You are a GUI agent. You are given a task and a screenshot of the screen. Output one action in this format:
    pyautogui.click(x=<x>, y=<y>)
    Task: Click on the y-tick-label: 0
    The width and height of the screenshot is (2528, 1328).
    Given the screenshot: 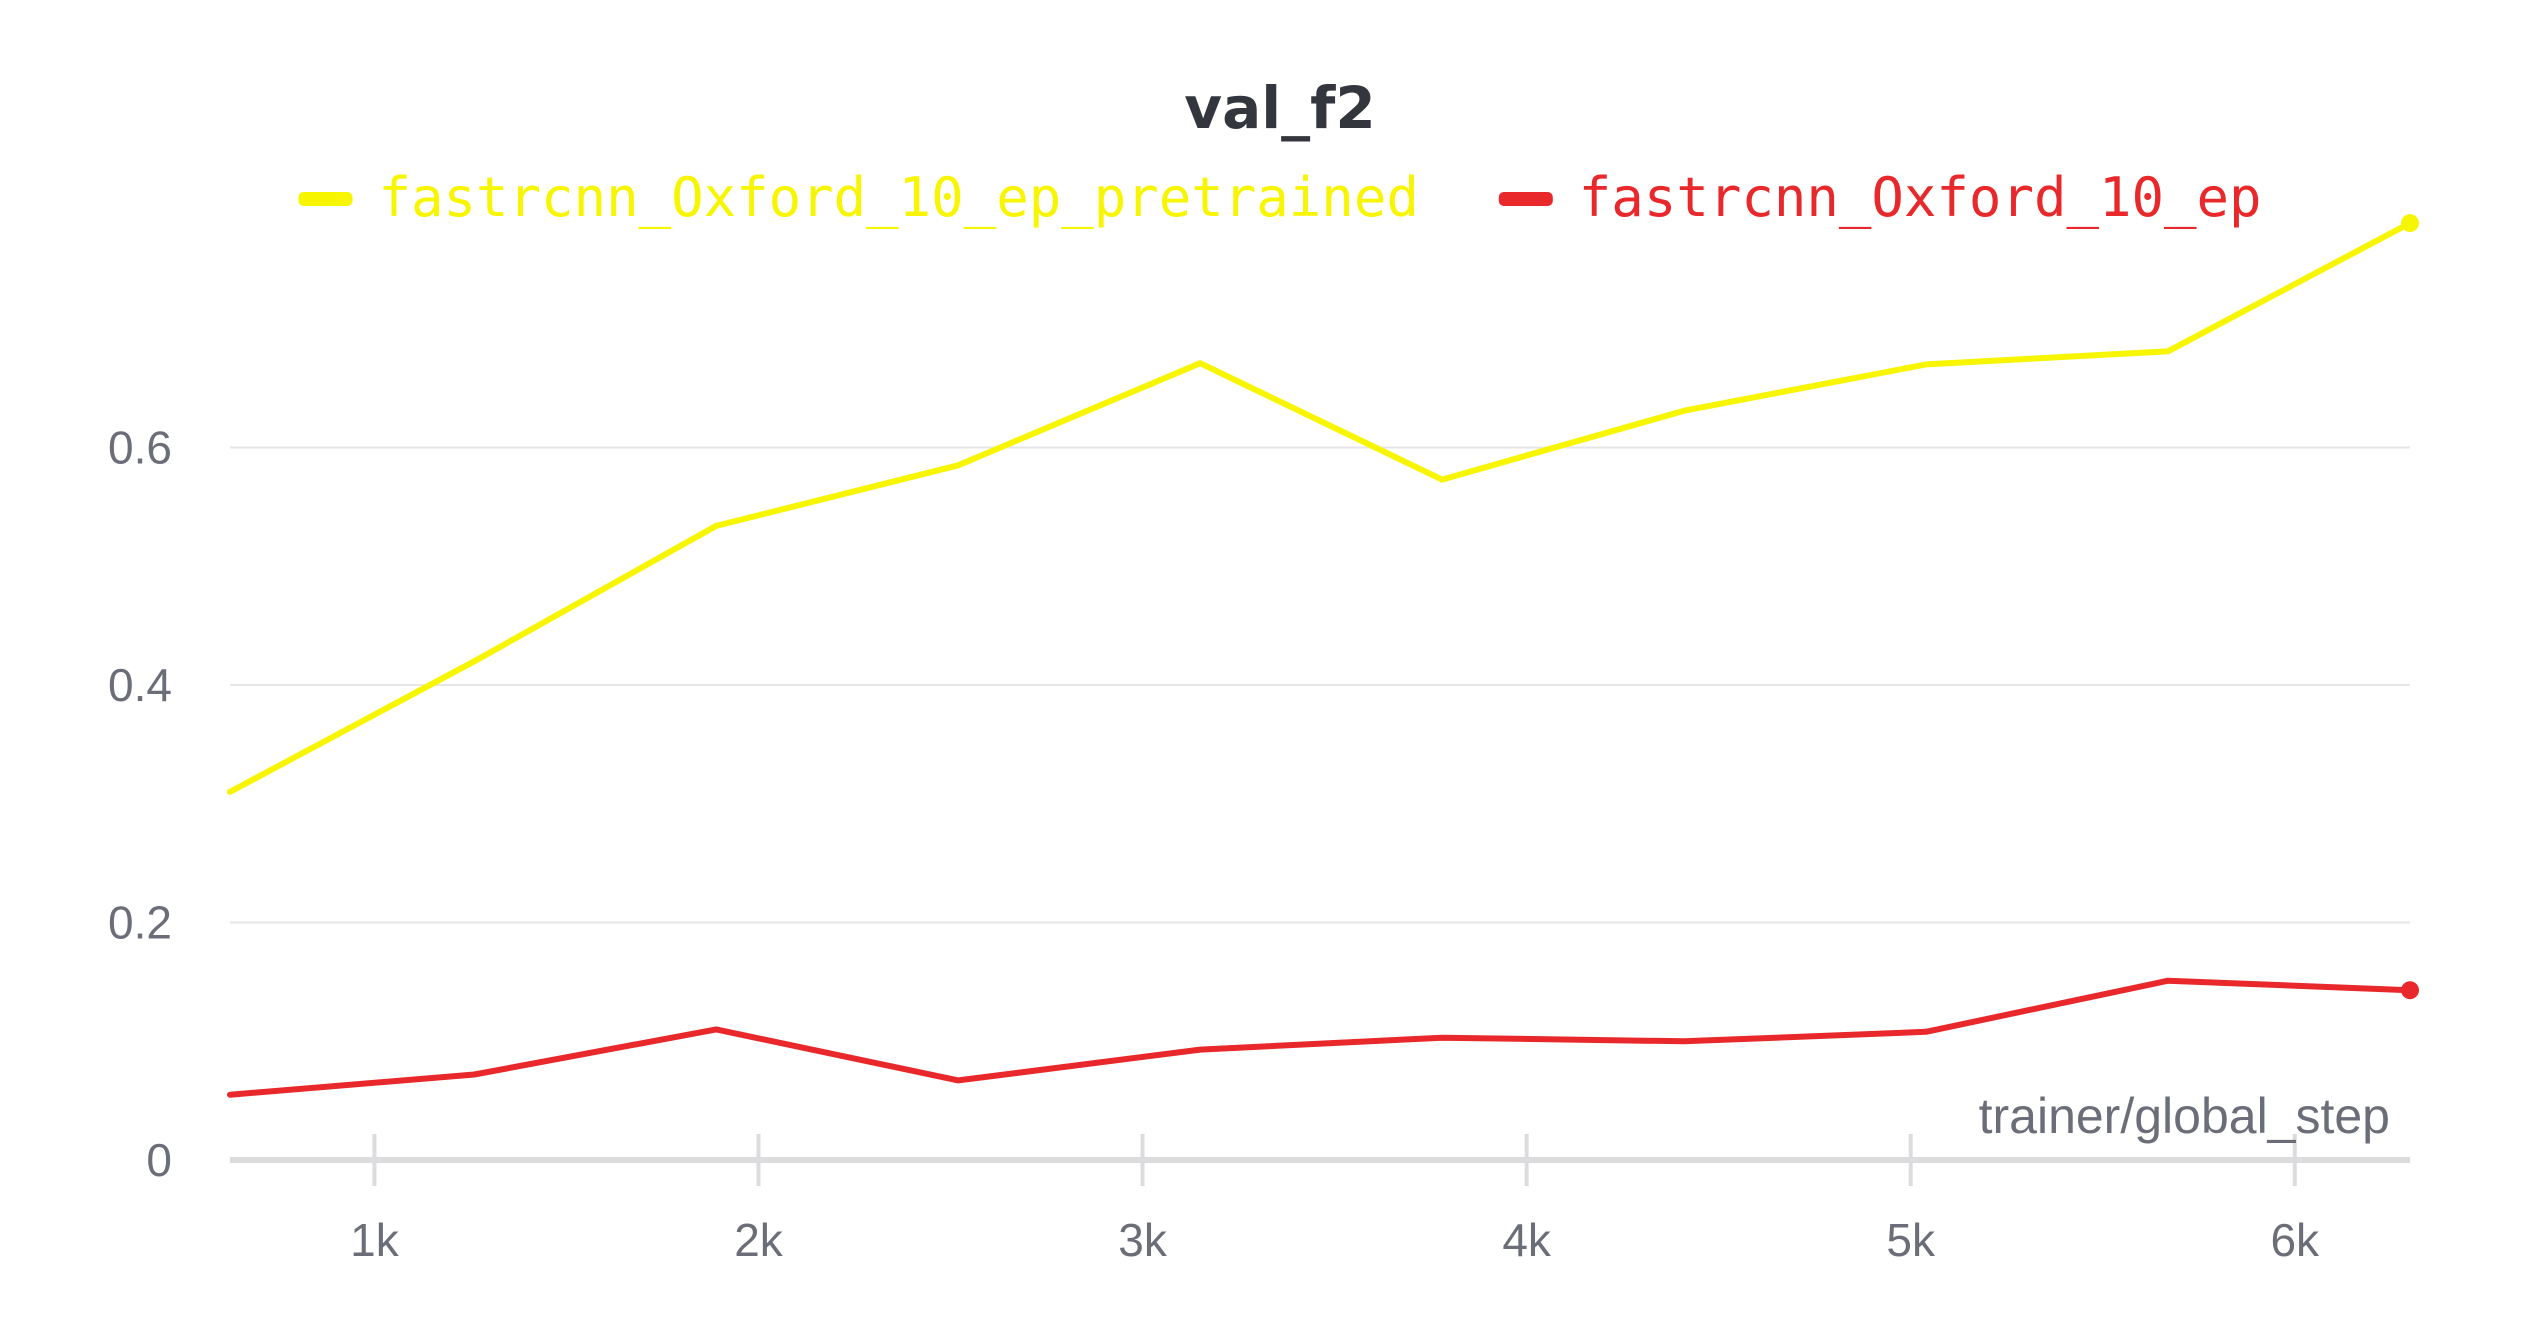 What is the action you would take?
    pyautogui.click(x=159, y=1160)
    